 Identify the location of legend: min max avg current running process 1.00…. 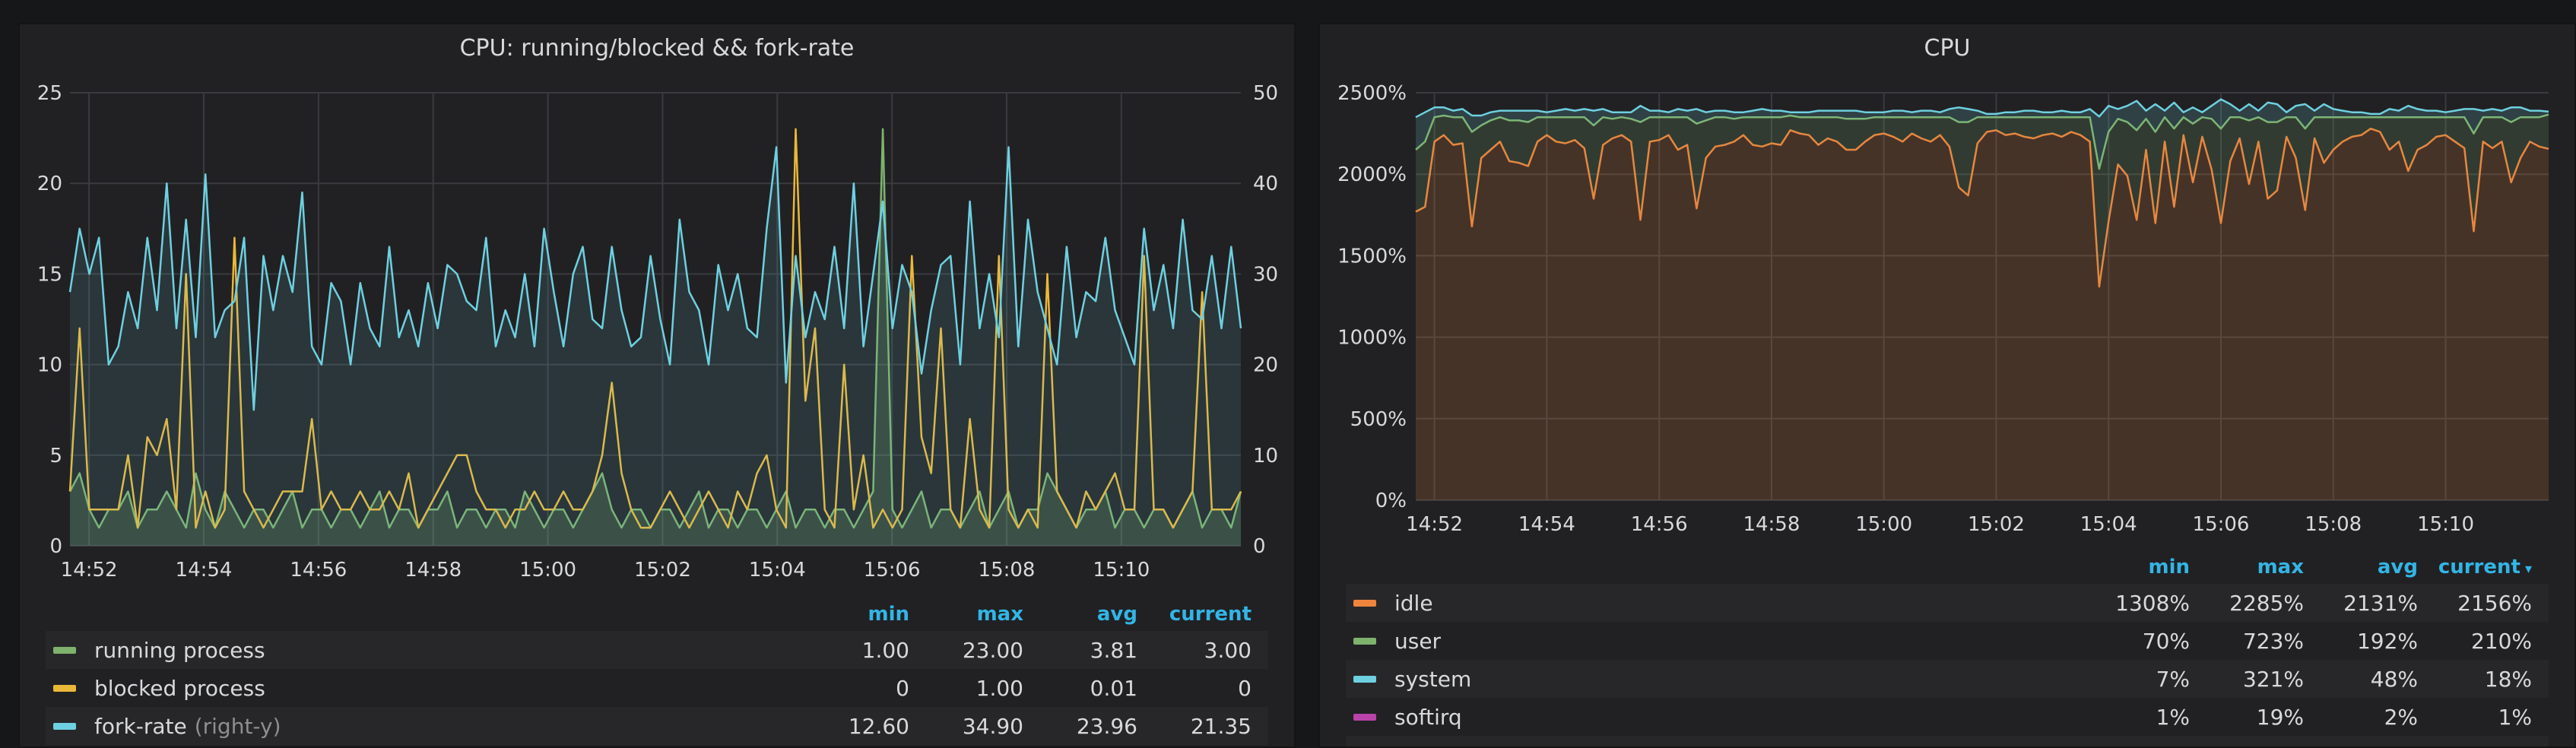
(657, 671).